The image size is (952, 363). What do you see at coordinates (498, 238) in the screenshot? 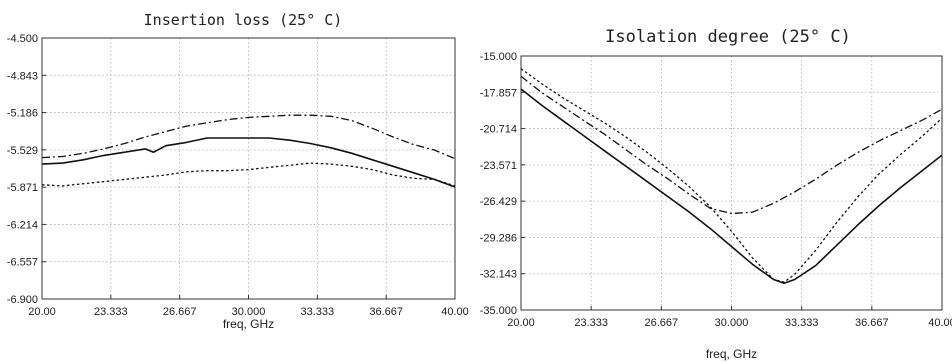
I see `y-tick-label: -29.286` at bounding box center [498, 238].